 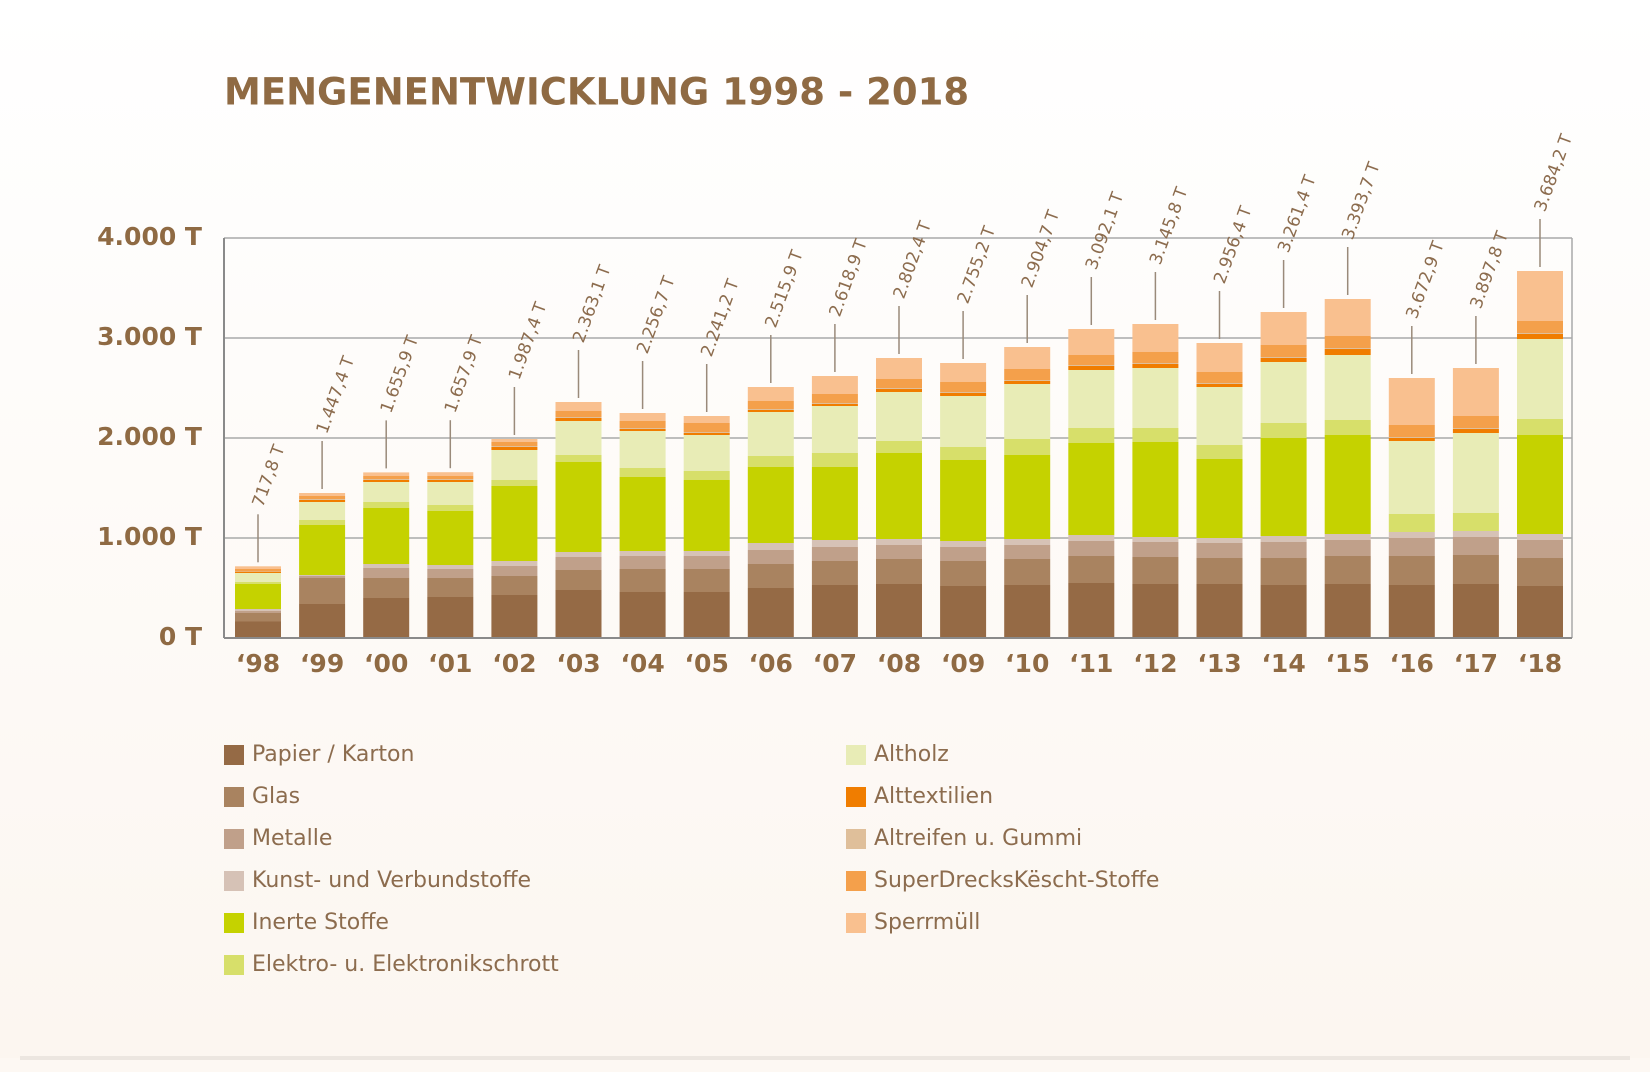 I want to click on legend-label: Metalle, so click(x=292, y=838).